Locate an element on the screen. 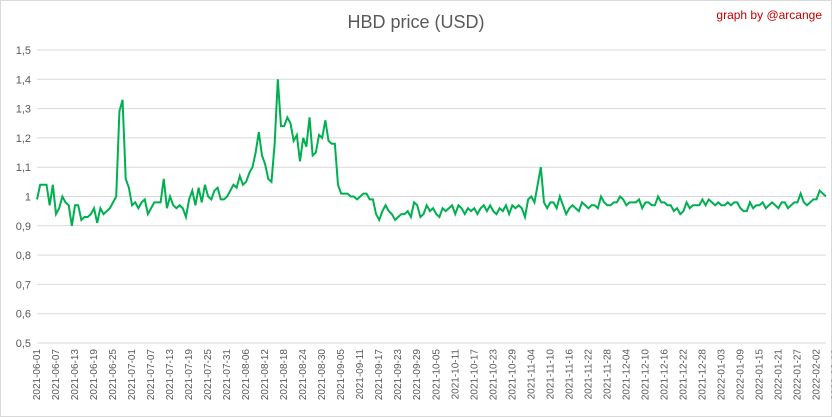 Image resolution: width=832 pixels, height=417 pixels. x-tick-label: 2022-01-09 is located at coordinates (740, 375).